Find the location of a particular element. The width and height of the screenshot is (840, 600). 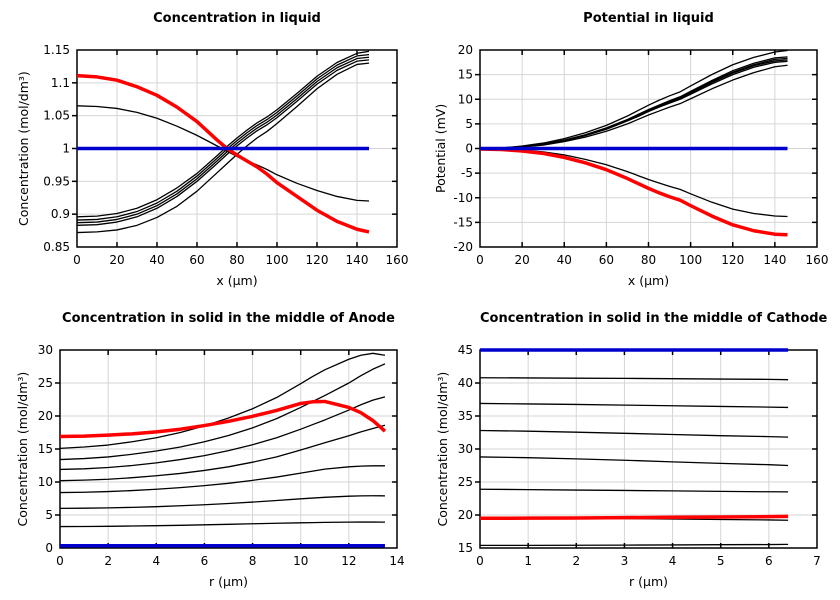

y-tick-label: 1.15 is located at coordinates (56, 50).